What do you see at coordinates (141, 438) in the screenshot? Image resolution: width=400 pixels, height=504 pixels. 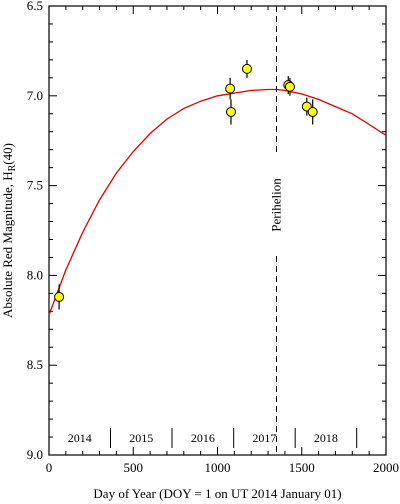 I see `year-label: 2015` at bounding box center [141, 438].